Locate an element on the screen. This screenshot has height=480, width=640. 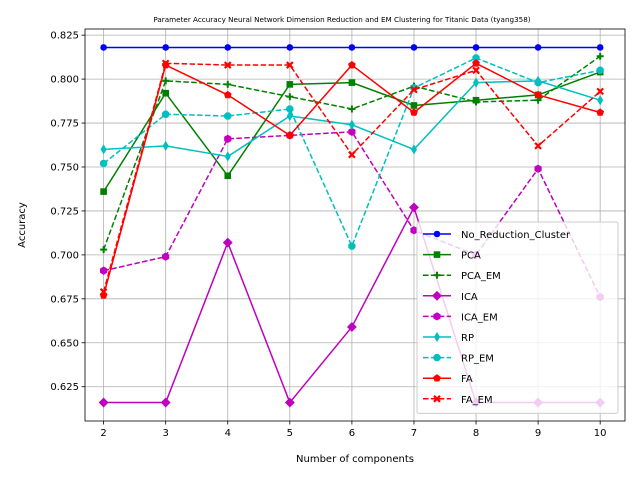
legend-item-fa-em: FA_EM is located at coordinates (458, 400).